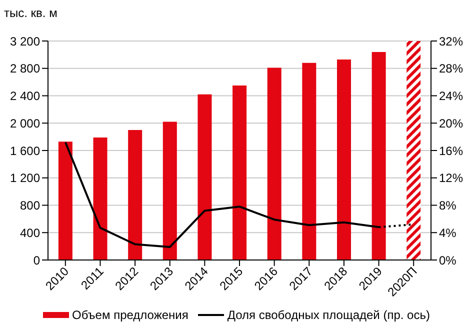 The height and width of the screenshot is (322, 473). I want to click on y-tick-label: 800, so click(30, 205).